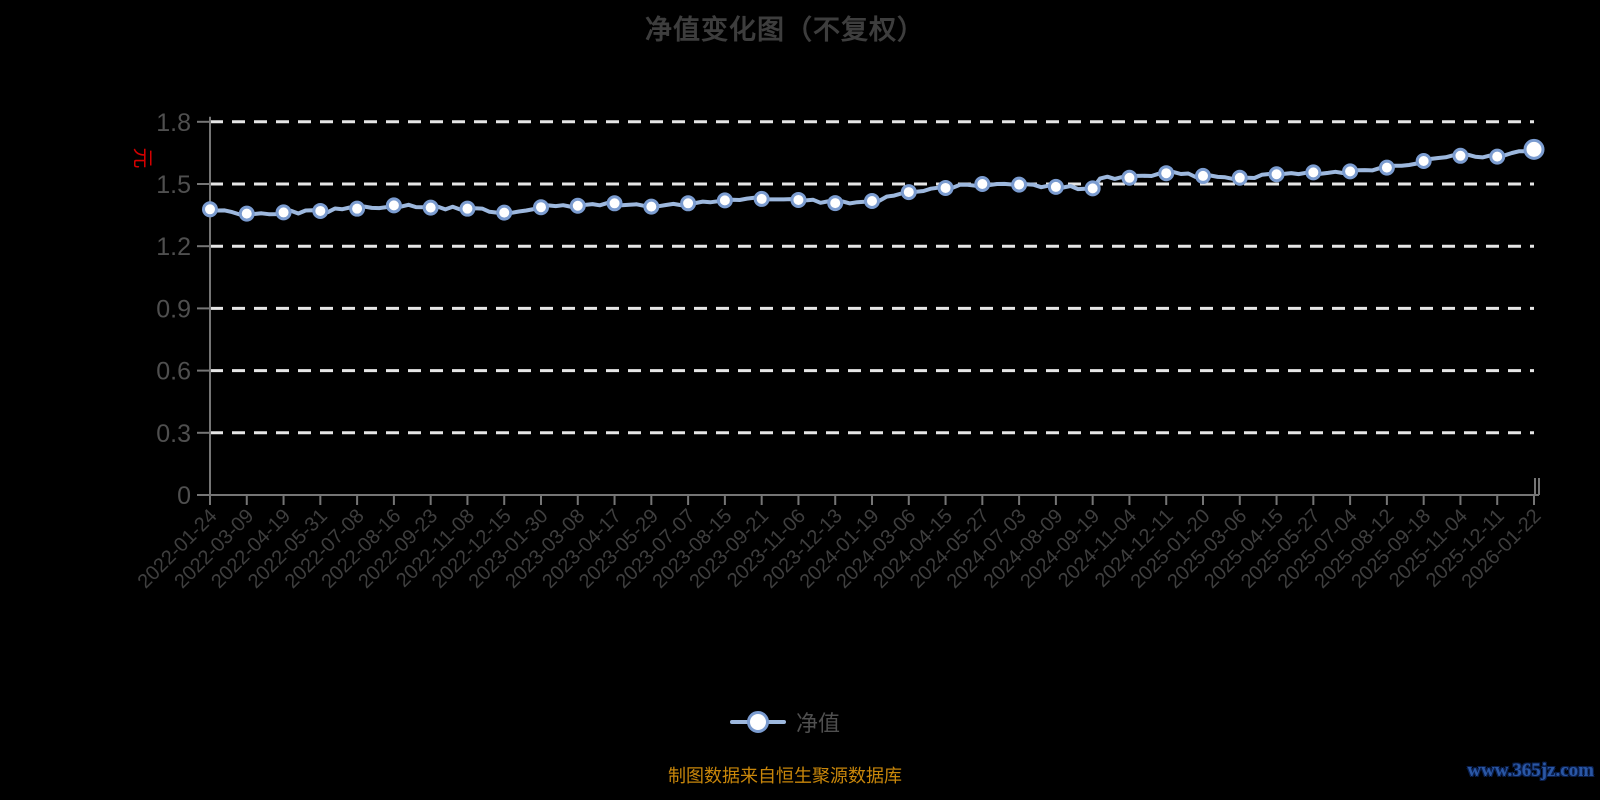 This screenshot has width=1600, height=800. What do you see at coordinates (142, 158) in the screenshot?
I see `y-axis-unit-label: 元` at bounding box center [142, 158].